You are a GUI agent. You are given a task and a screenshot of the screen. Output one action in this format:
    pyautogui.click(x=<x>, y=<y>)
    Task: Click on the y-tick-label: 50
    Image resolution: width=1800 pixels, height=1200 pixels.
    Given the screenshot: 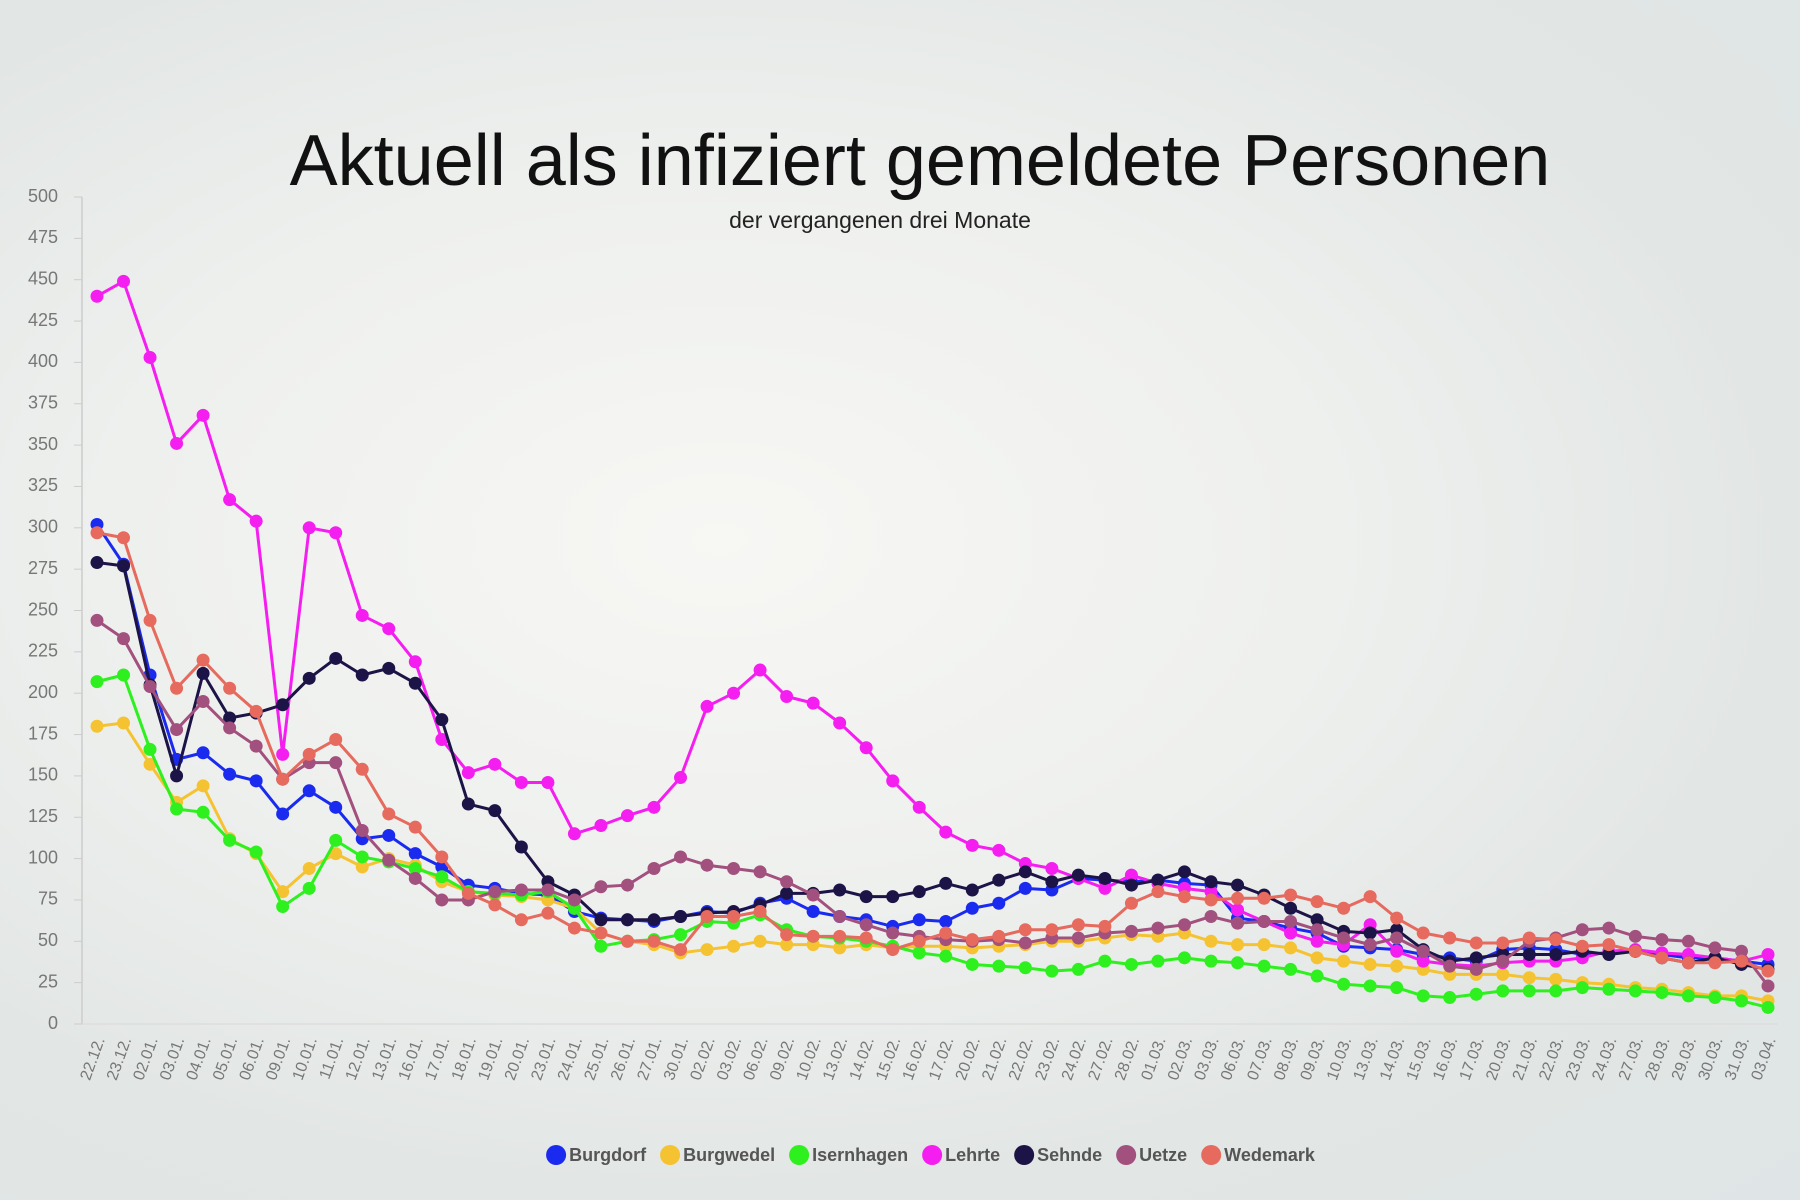 What is the action you would take?
    pyautogui.click(x=48, y=940)
    